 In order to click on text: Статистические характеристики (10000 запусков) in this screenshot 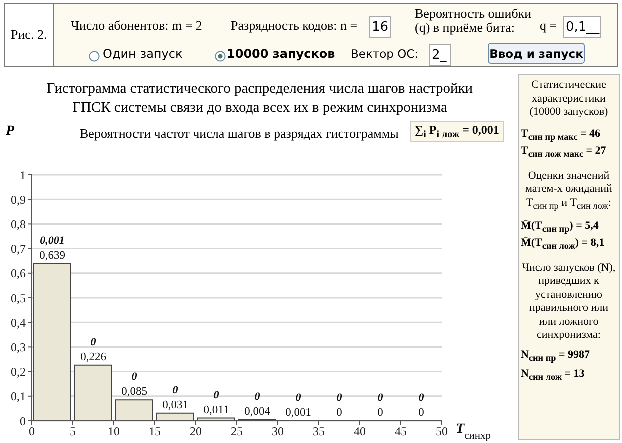, I will do `click(569, 98)`.